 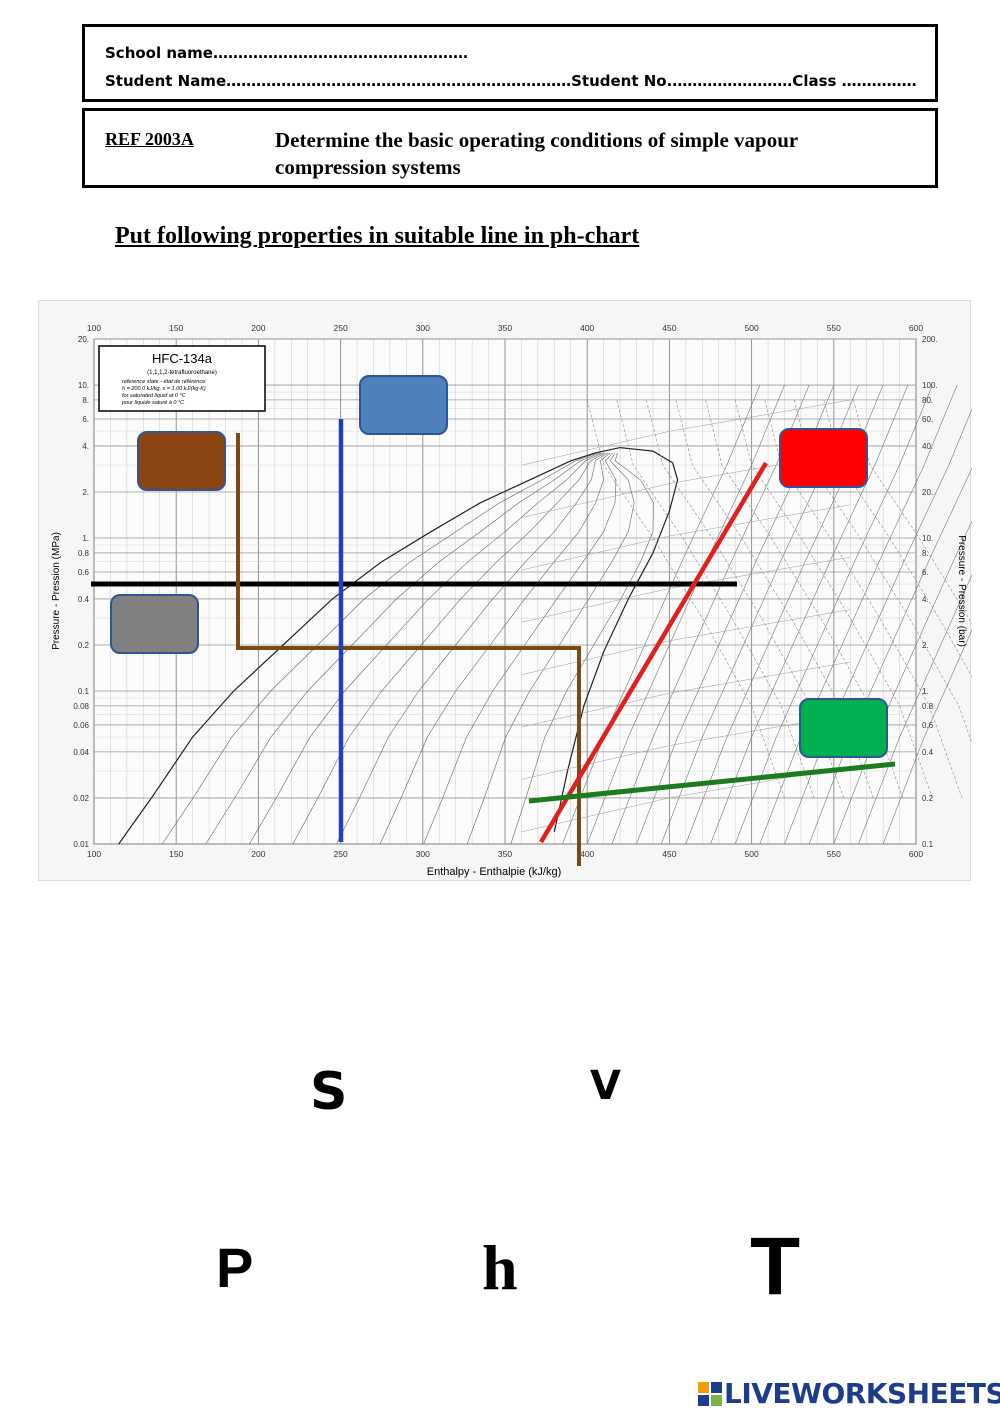 I want to click on x-axis-label: Enthalpy - Enthalpie (kJ/kg), so click(x=494, y=872).